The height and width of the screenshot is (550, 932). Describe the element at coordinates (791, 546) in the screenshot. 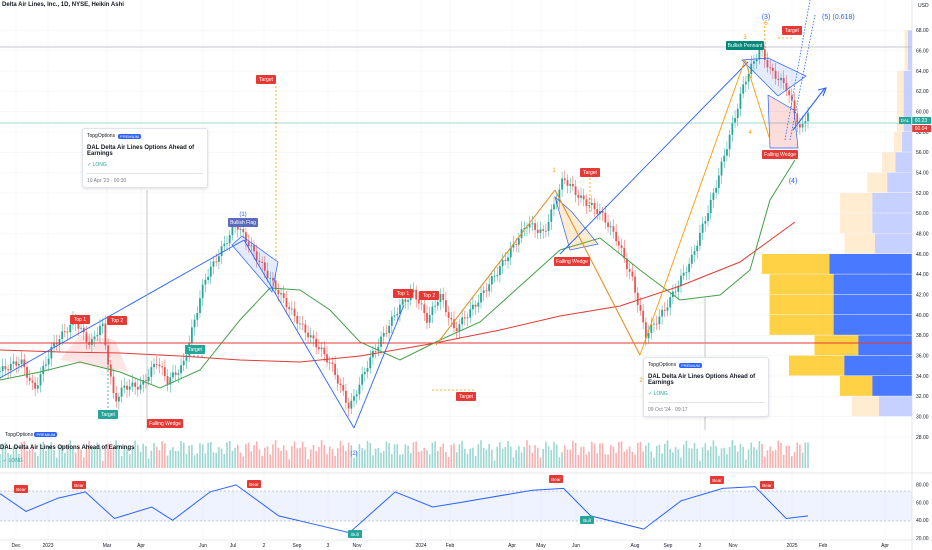

I see `time-tick-label: 2025` at that location.